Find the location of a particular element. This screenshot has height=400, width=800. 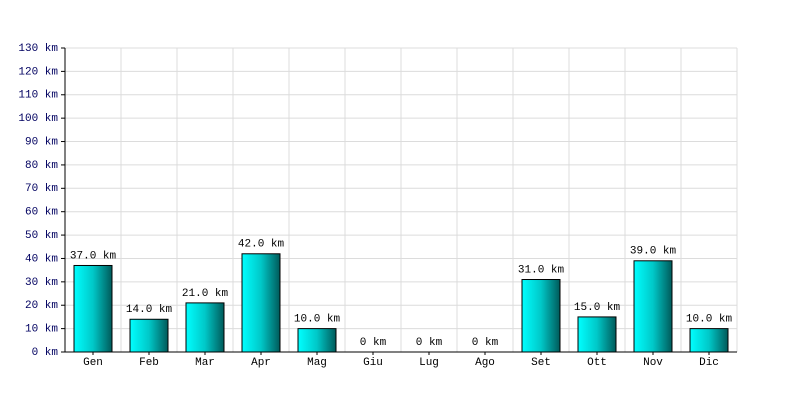

y-tick-label: 130 km is located at coordinates (38, 49).